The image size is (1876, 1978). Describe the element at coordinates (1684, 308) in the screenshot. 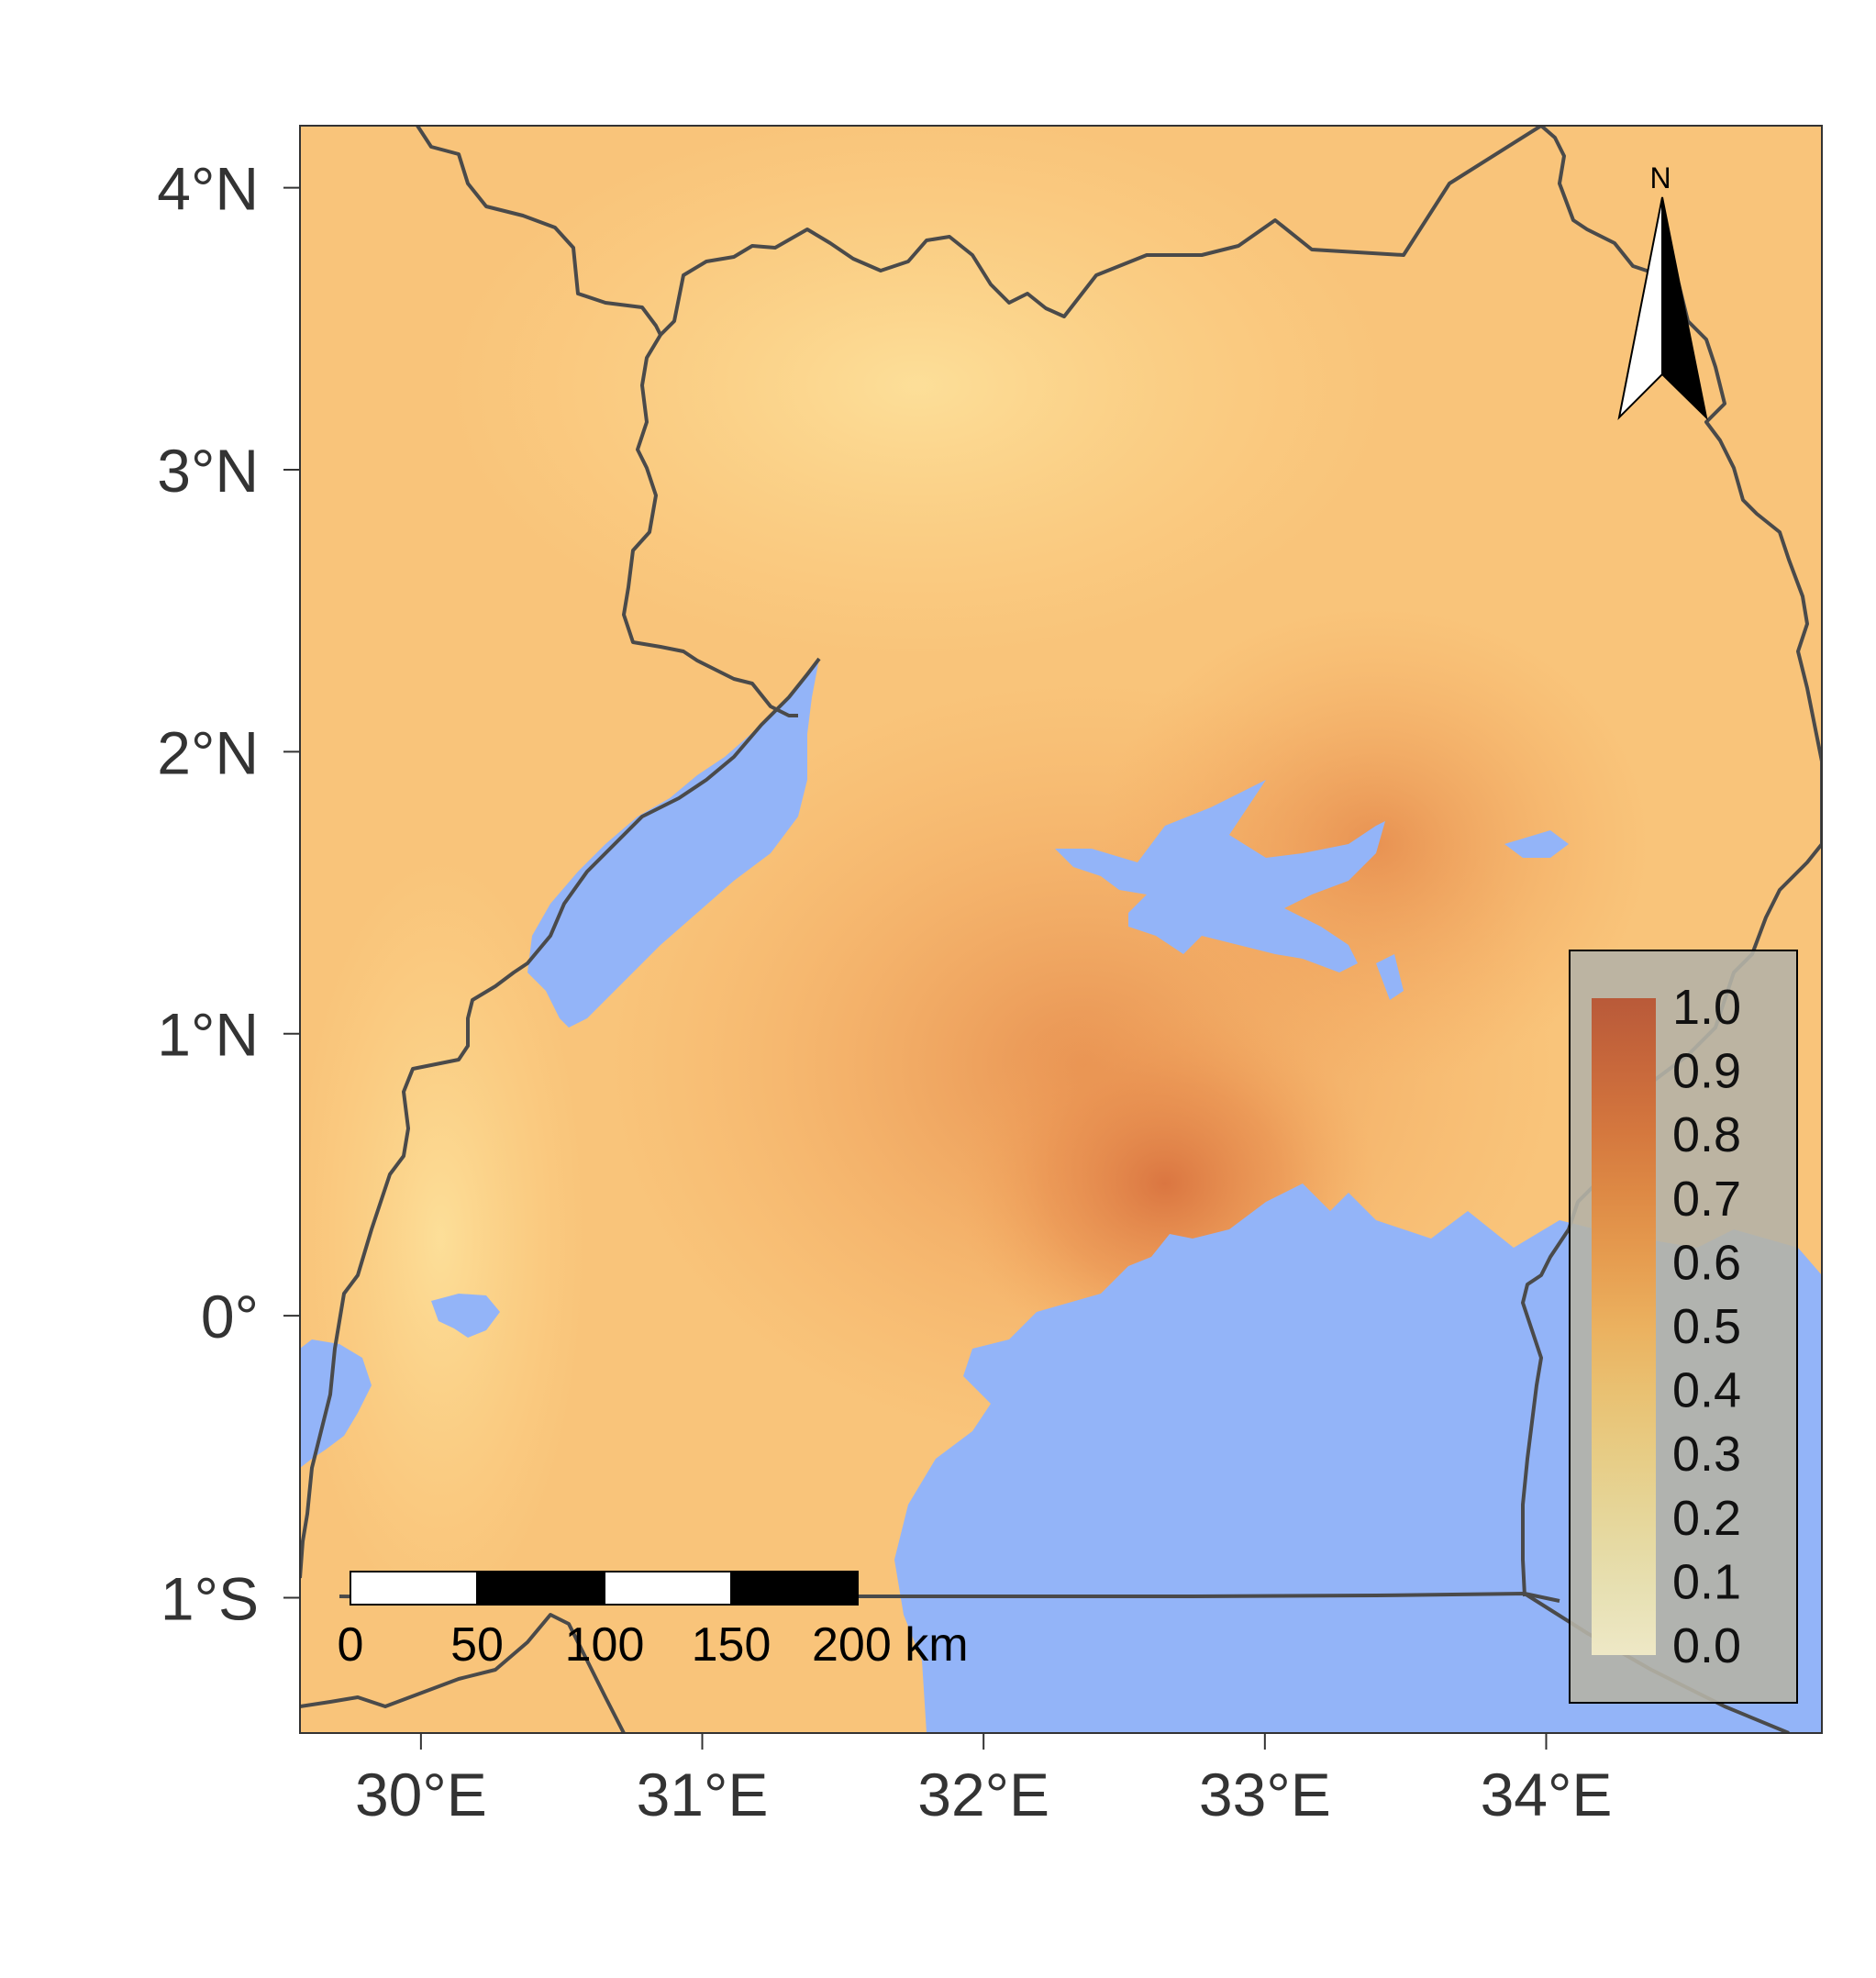

I see `north-arrow-right-half` at that location.